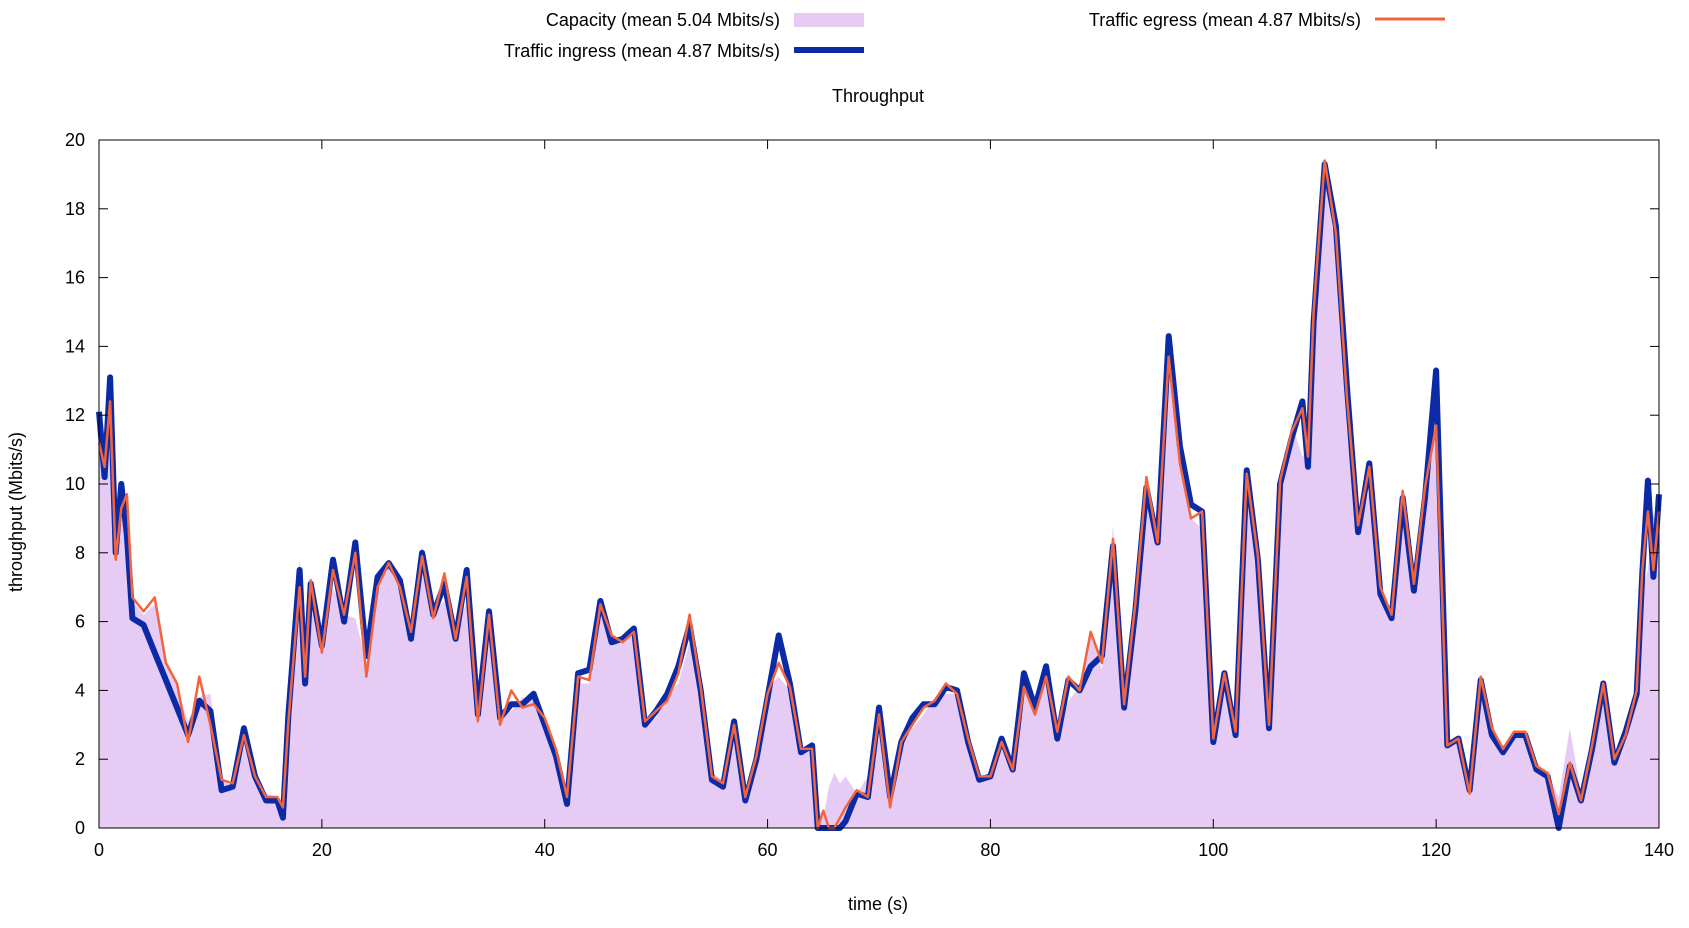 Image resolution: width=1689 pixels, height=928 pixels. Describe the element at coordinates (16, 512) in the screenshot. I see `y-axis-label: throughput (Mbits/s)` at that location.